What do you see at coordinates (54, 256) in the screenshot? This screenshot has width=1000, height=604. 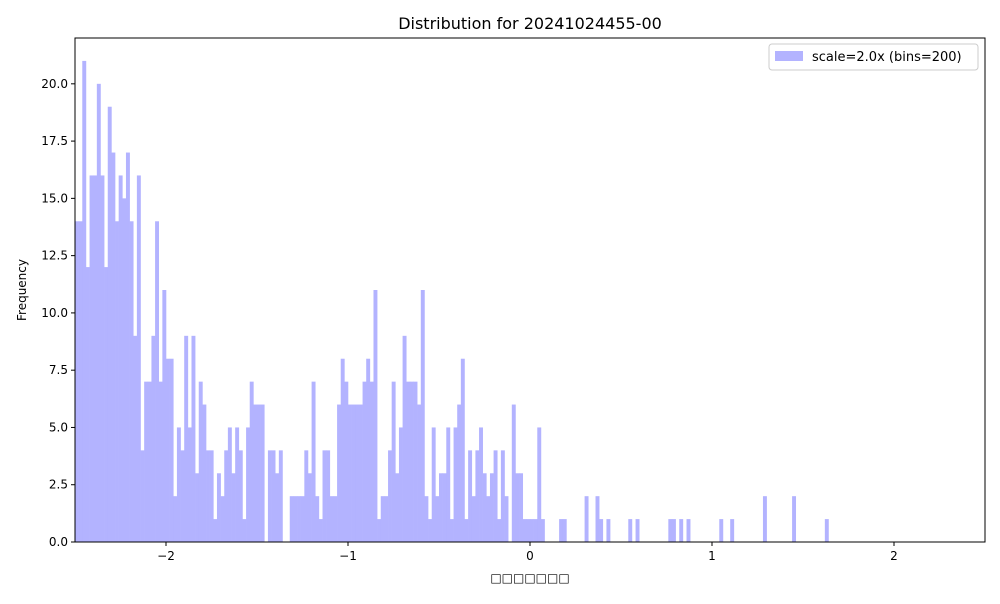 I see `y-tick-label: 12.5` at bounding box center [54, 256].